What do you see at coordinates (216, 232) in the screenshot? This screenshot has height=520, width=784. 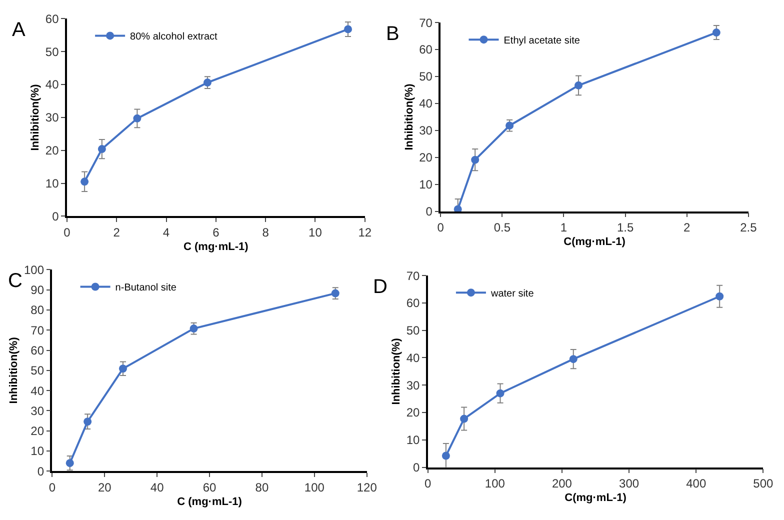 I see `x-tick-label: 6` at bounding box center [216, 232].